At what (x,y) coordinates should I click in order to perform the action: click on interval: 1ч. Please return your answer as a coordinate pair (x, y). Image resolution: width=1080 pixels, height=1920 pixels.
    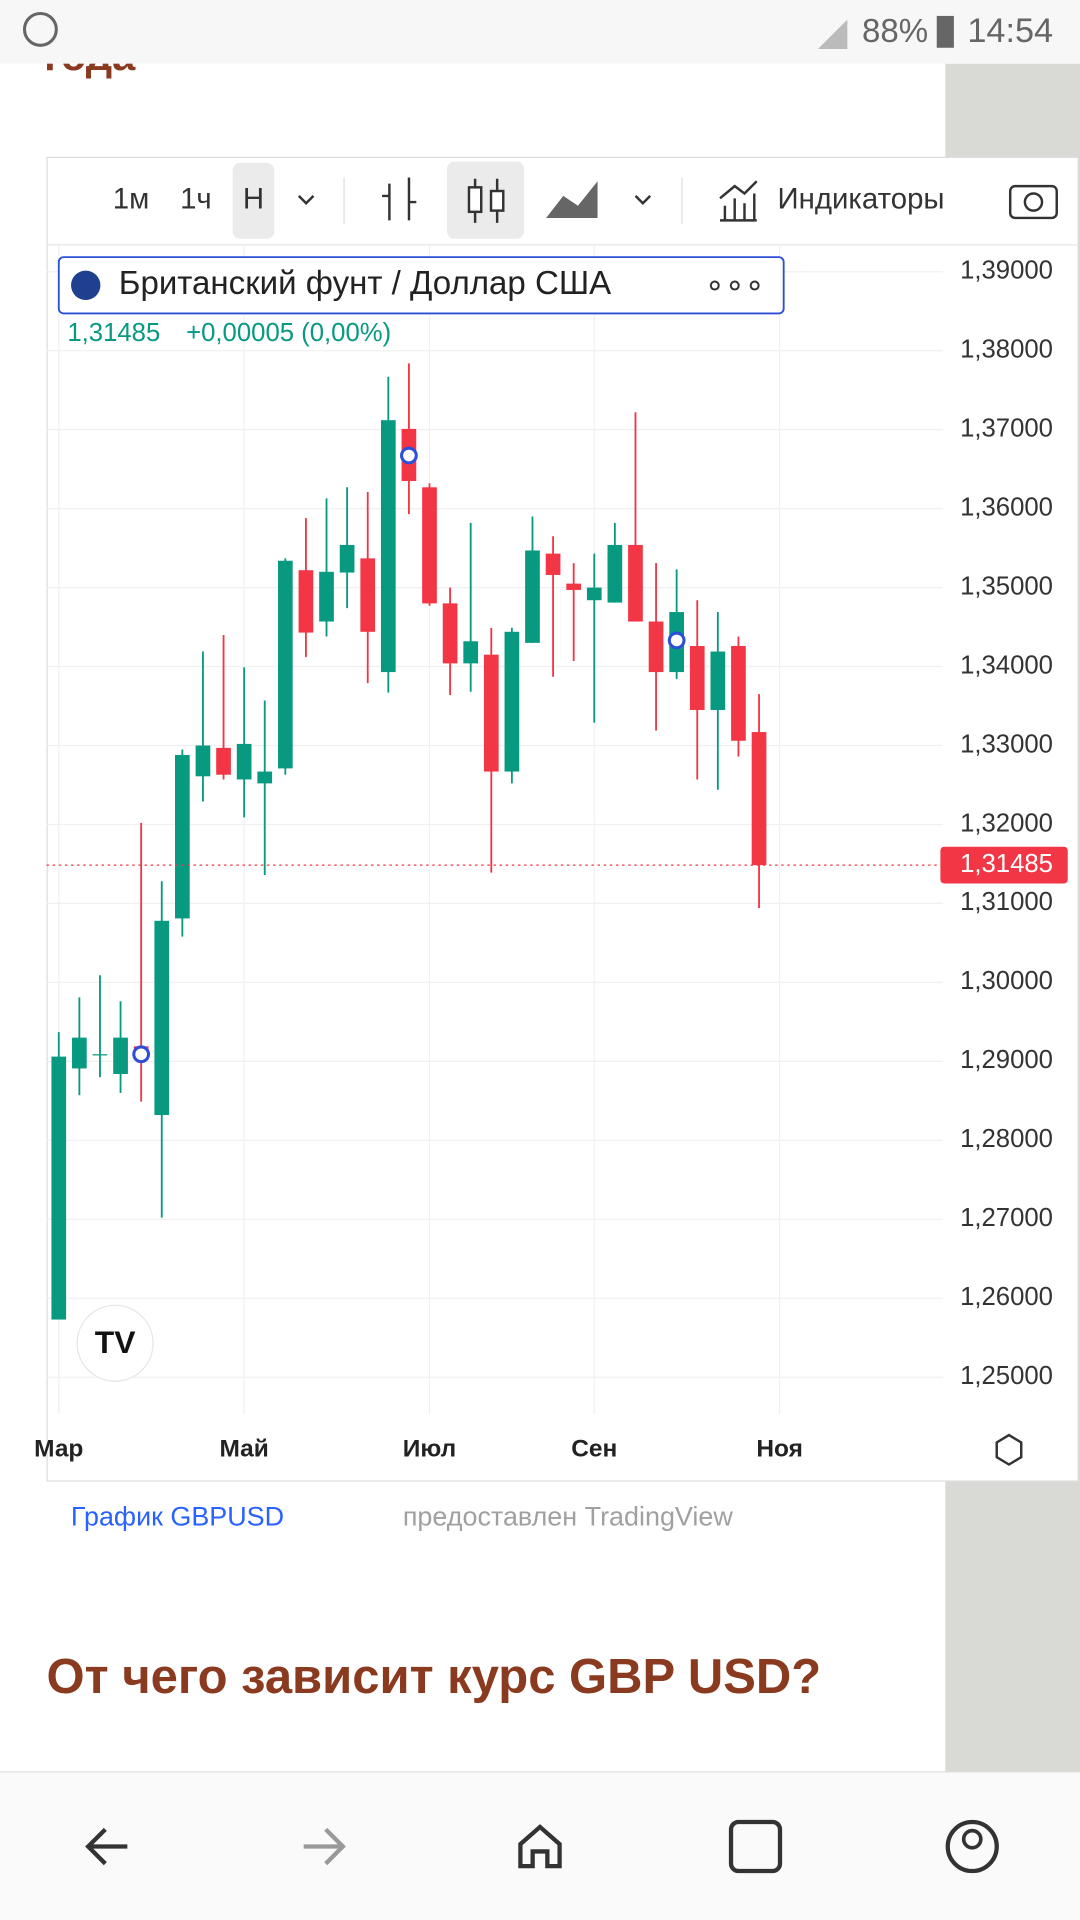
    Looking at the image, I should click on (196, 199).